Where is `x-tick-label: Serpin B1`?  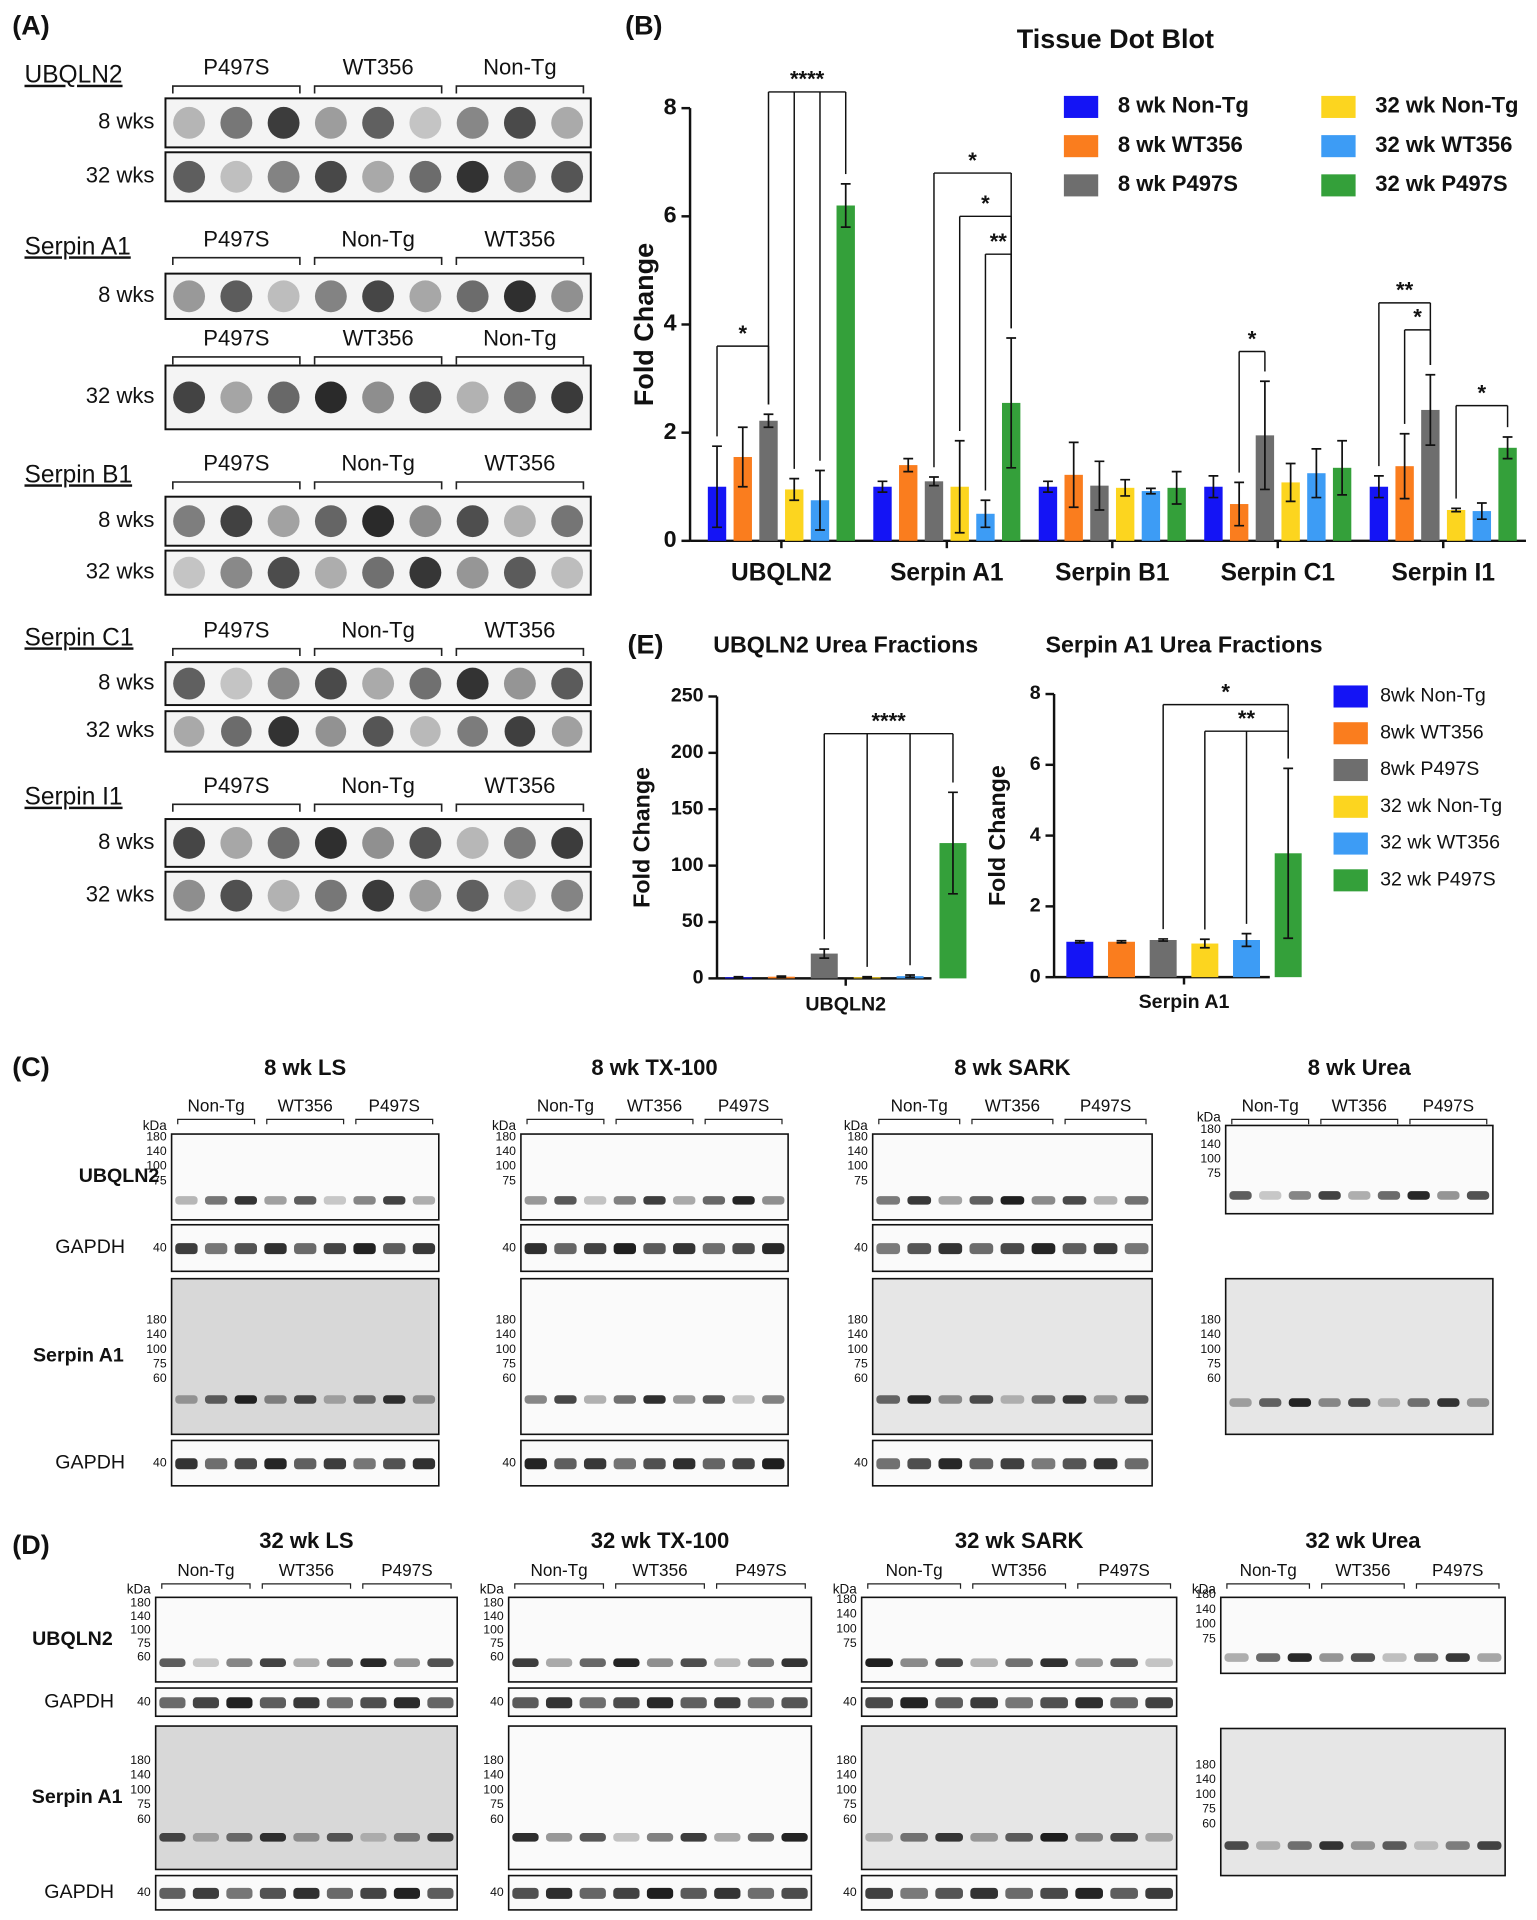
x-tick-label: Serpin B1 is located at coordinates (1112, 572).